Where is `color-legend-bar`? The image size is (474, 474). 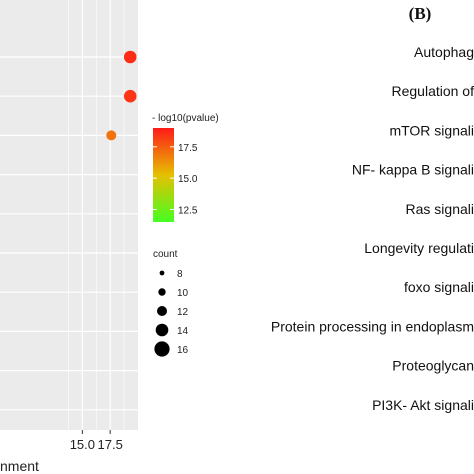
color-legend-bar is located at coordinates (163, 175).